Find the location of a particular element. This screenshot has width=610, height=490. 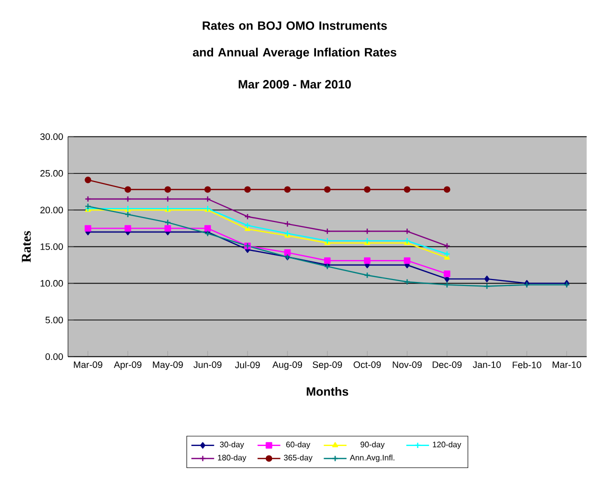

x-tick-label: Jul-09 is located at coordinates (247, 364).